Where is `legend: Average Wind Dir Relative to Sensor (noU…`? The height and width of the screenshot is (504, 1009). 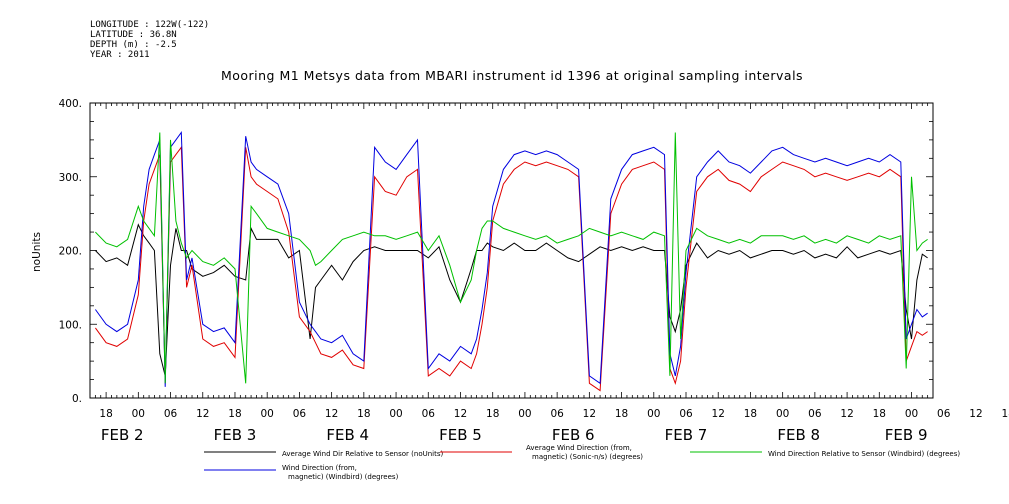 legend: Average Wind Dir Relative to Sensor (noU… is located at coordinates (582, 462).